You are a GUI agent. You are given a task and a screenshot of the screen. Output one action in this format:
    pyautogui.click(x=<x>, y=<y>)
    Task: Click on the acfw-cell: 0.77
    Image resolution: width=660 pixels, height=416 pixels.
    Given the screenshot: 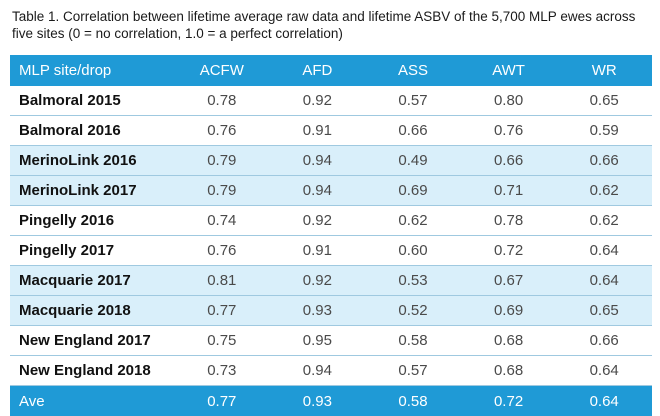 What is the action you would take?
    pyautogui.click(x=222, y=311)
    